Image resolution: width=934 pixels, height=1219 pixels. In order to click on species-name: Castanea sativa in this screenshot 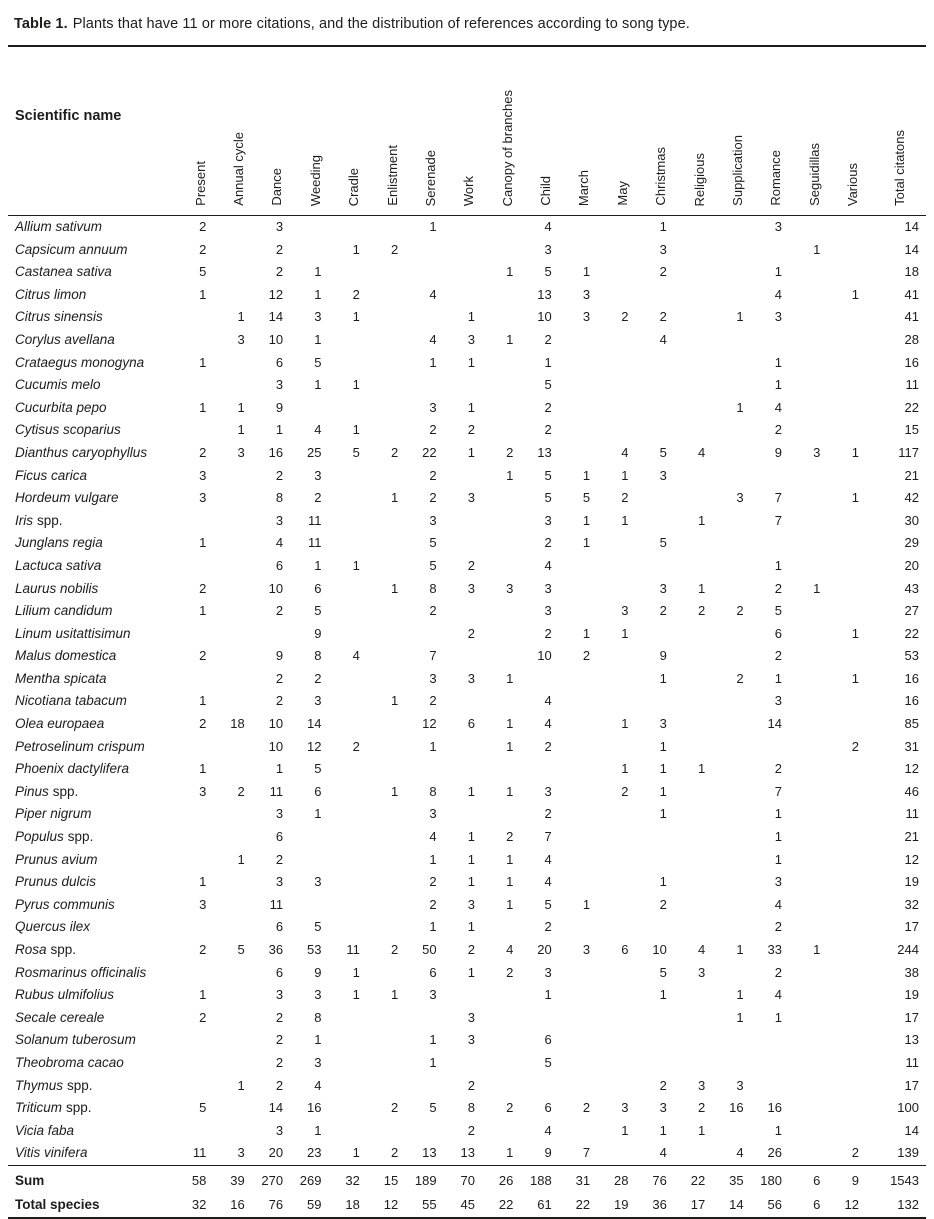, I will do `click(63, 272)`.